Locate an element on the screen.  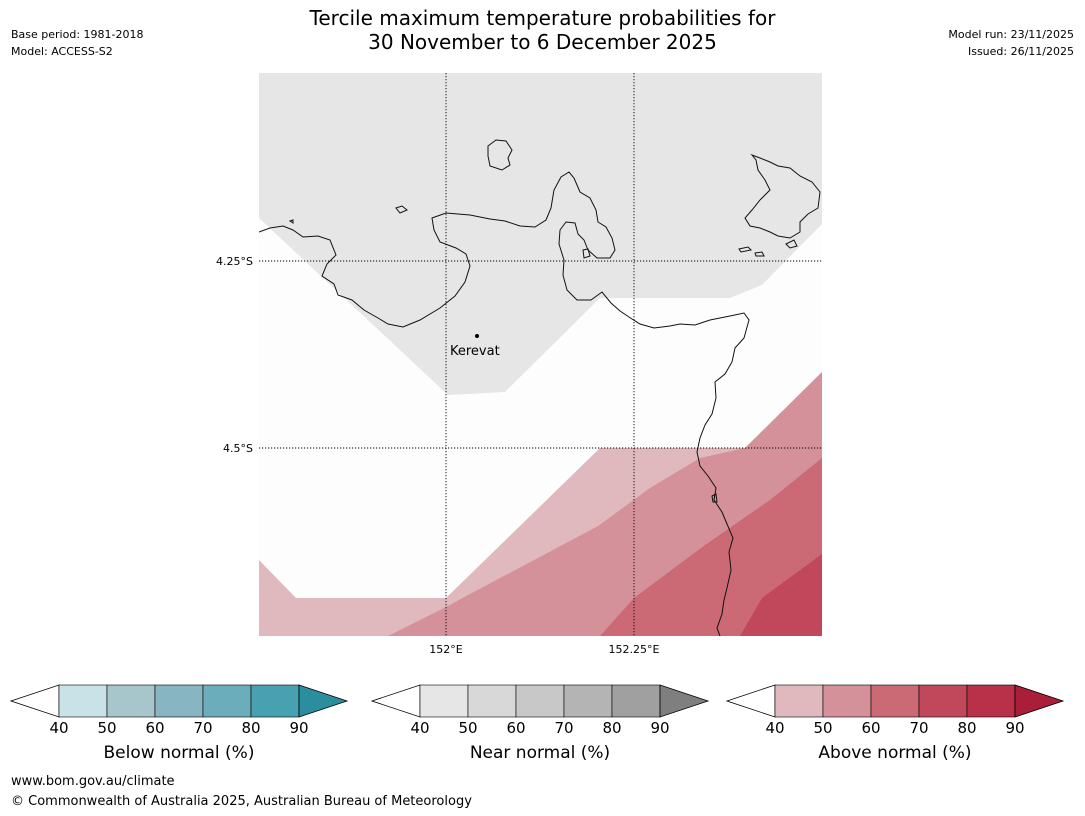
model-name: Model: ACCESS-S2 is located at coordinates (62, 51).